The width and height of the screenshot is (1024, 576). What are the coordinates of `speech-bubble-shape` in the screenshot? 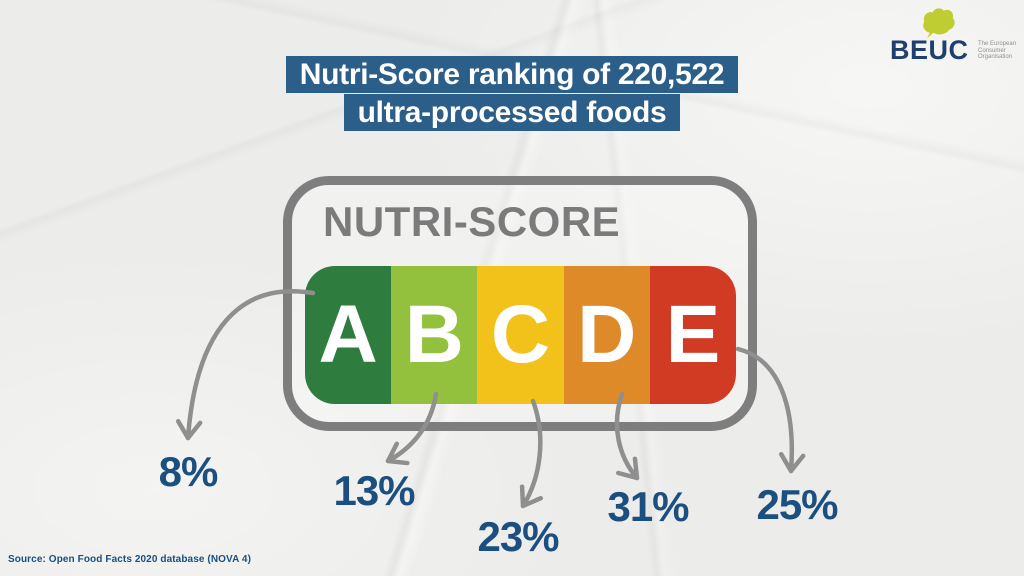 It's located at (939, 23).